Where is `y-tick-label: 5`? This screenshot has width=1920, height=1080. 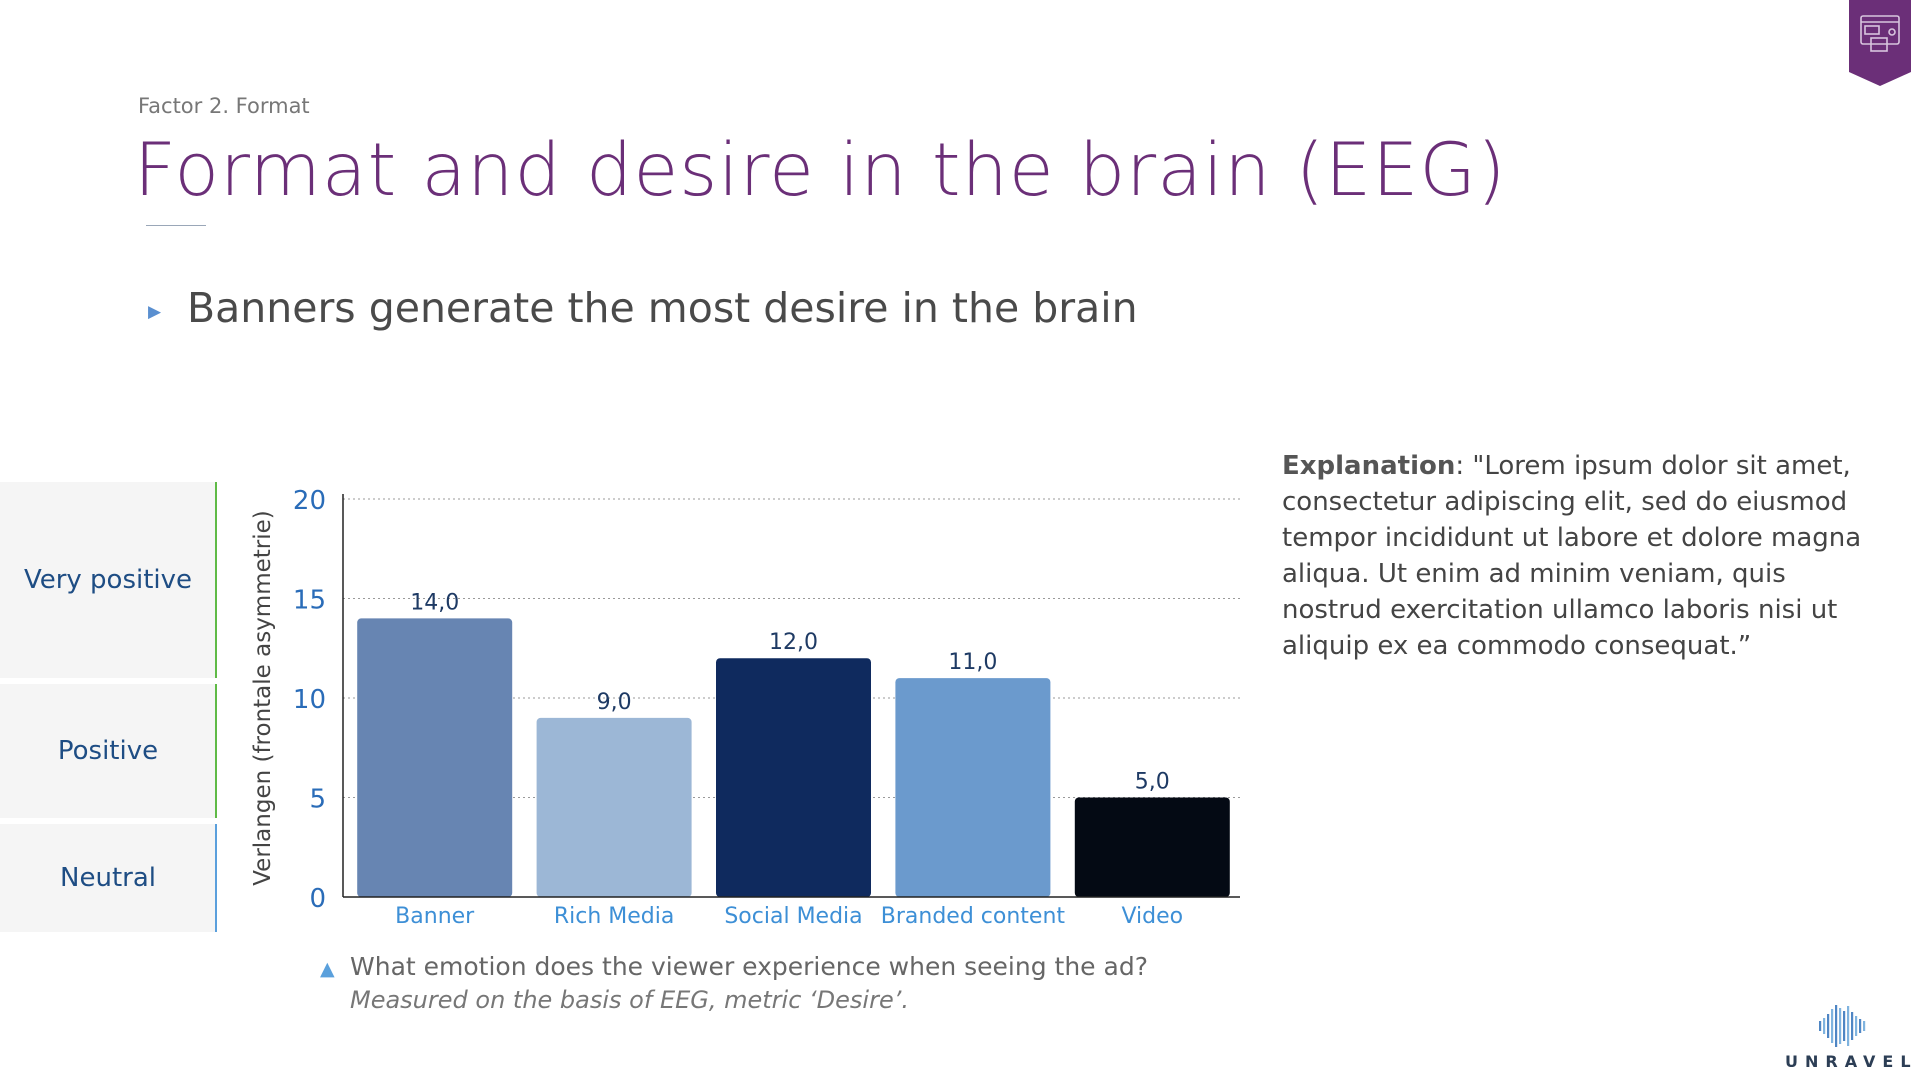 y-tick-label: 5 is located at coordinates (317, 800).